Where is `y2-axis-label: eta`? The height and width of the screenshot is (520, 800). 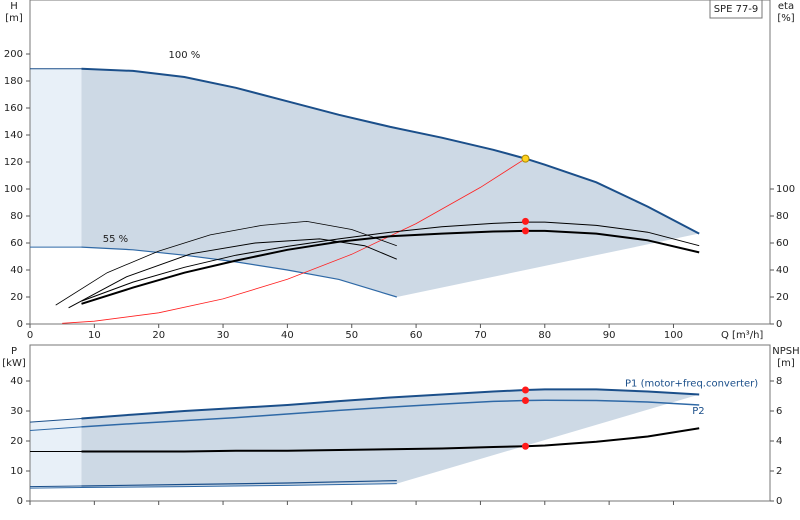 y2-axis-label: eta is located at coordinates (786, 6).